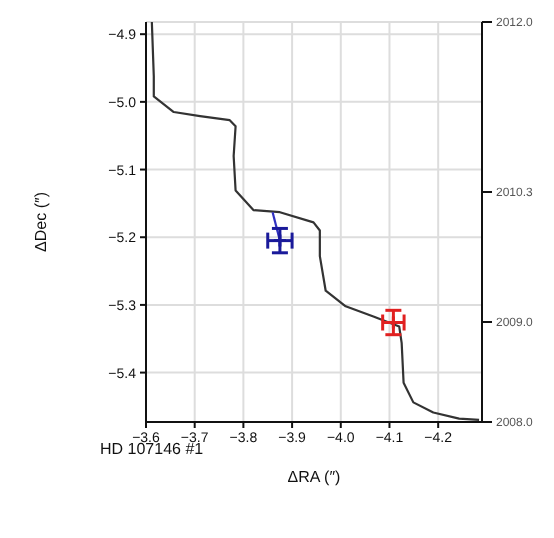 Image resolution: width=554 pixels, height=538 pixels. Describe the element at coordinates (152, 449) in the screenshot. I see `text: HD 107146 #1` at that location.